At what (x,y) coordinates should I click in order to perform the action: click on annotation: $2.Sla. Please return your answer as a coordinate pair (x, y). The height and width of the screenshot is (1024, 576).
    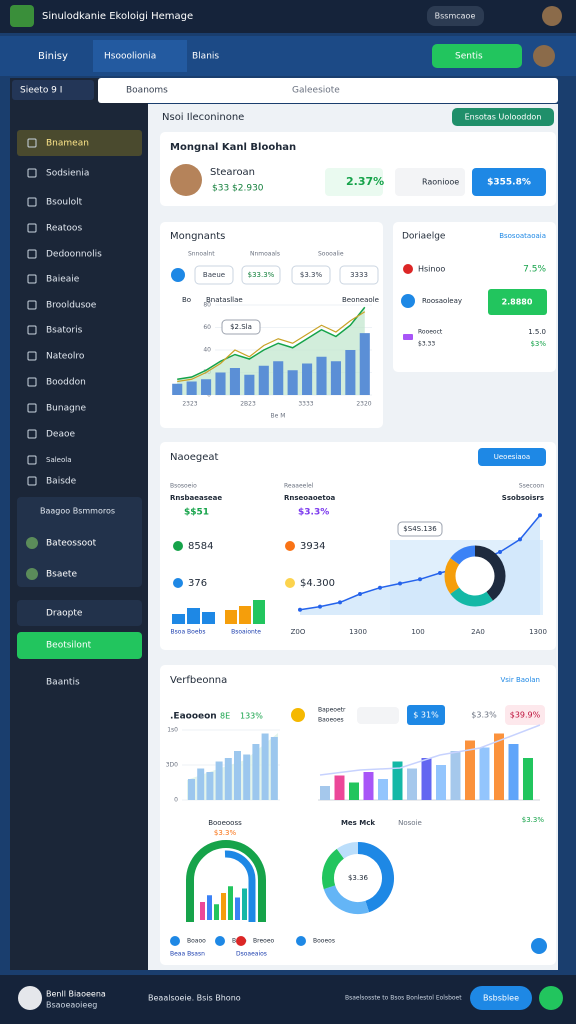
    Looking at the image, I should click on (241, 327).